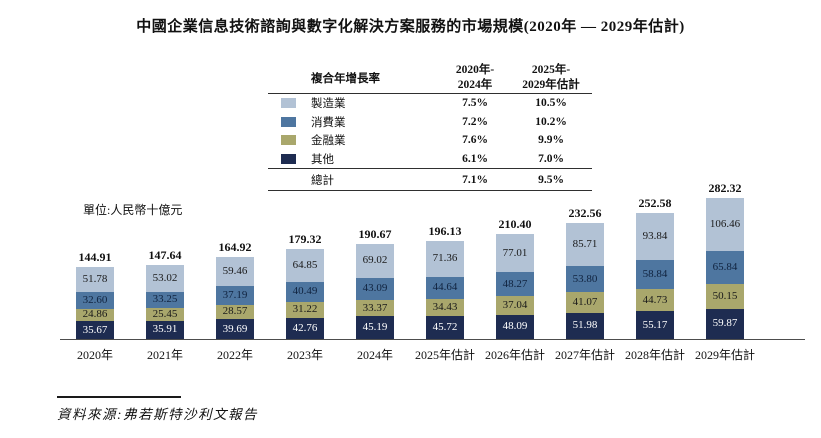  What do you see at coordinates (95, 279) in the screenshot?
I see `bar-segment: 51.78` at bounding box center [95, 279].